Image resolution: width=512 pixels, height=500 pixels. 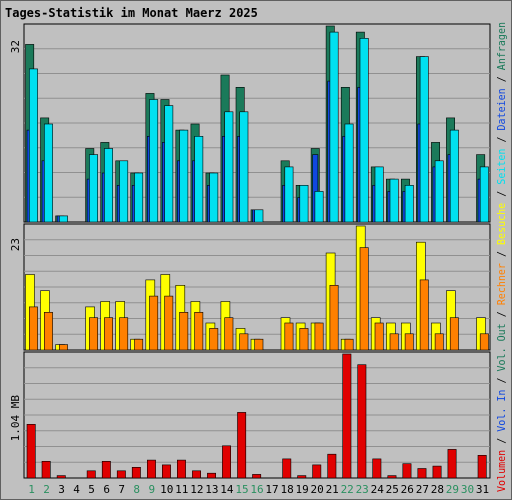 I want to click on day-label-12: 12, so click(x=196, y=489).